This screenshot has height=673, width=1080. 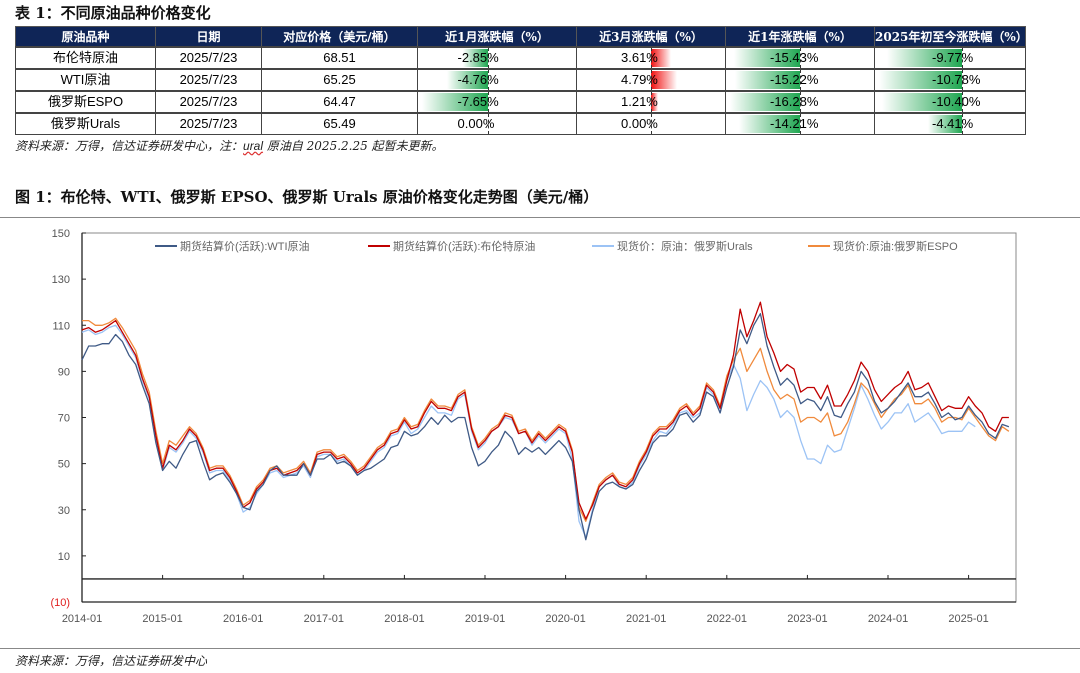 I want to click on cell-value: -4.76%, so click(x=478, y=79).